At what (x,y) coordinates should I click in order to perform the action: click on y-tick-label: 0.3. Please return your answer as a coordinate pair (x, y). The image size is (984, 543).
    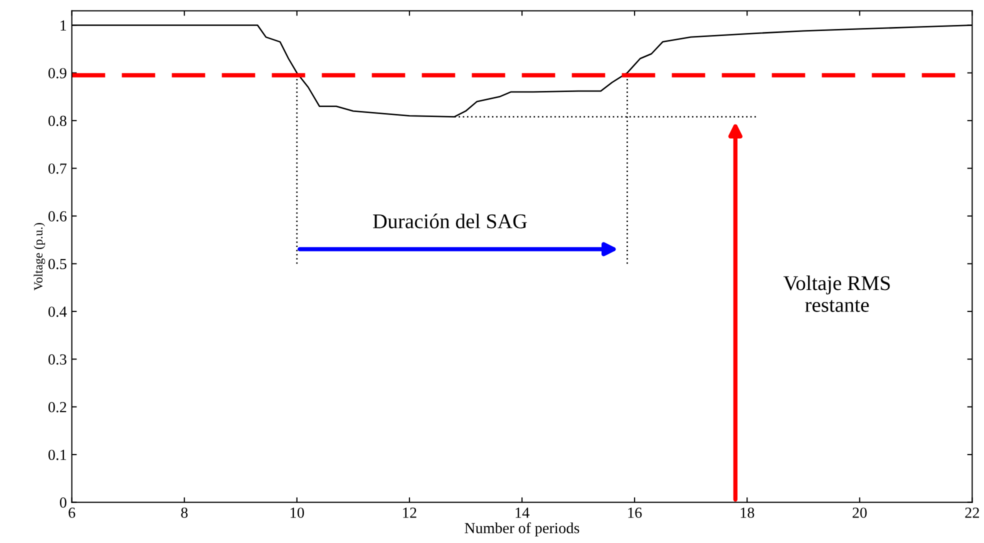
    Looking at the image, I should click on (57, 359).